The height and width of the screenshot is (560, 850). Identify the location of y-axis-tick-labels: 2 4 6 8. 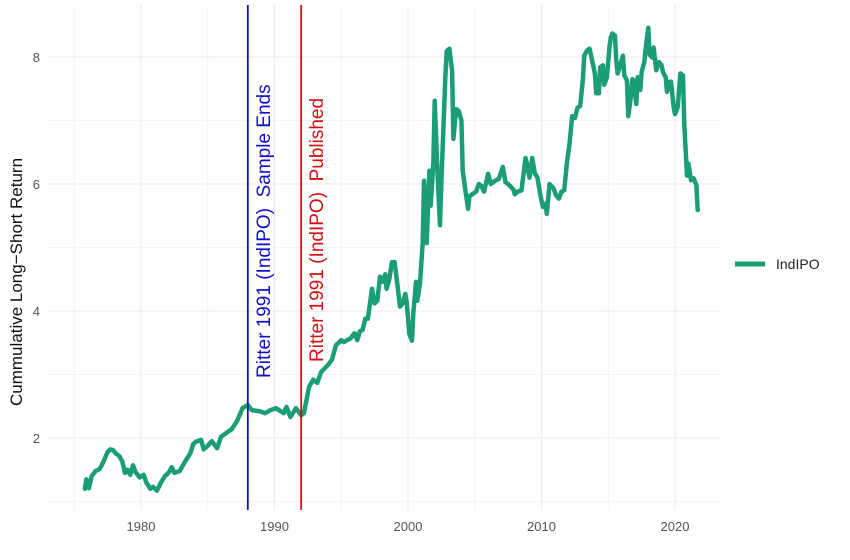
(36, 248).